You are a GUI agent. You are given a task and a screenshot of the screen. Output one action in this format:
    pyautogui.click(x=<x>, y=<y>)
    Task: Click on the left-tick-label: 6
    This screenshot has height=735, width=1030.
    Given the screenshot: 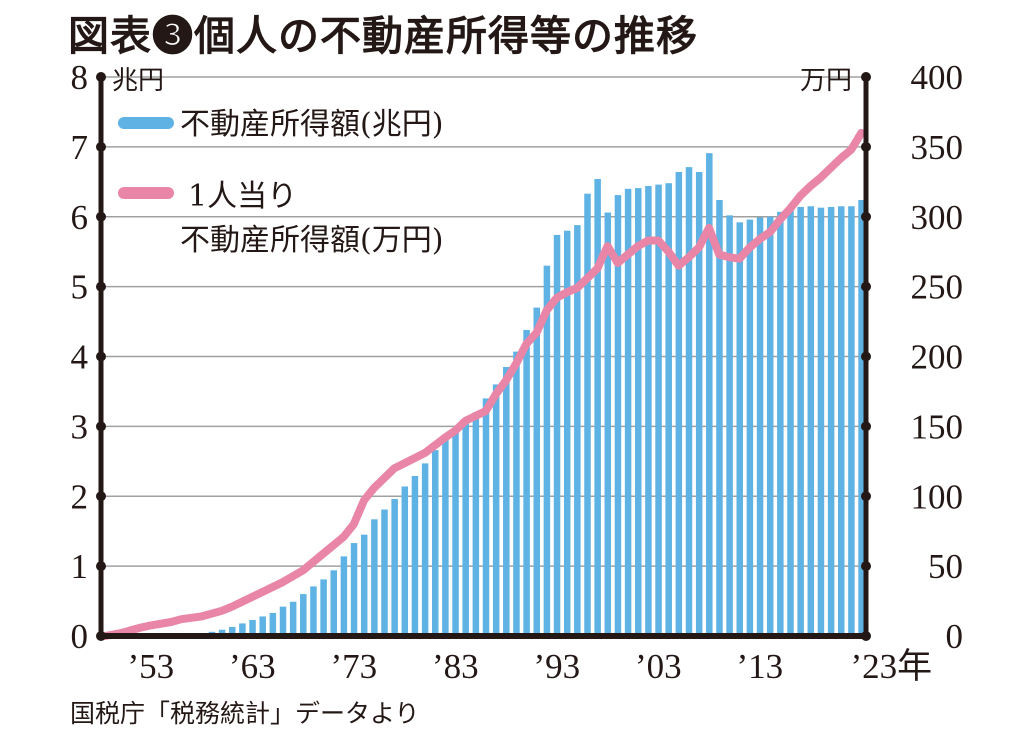 What is the action you would take?
    pyautogui.click(x=80, y=217)
    